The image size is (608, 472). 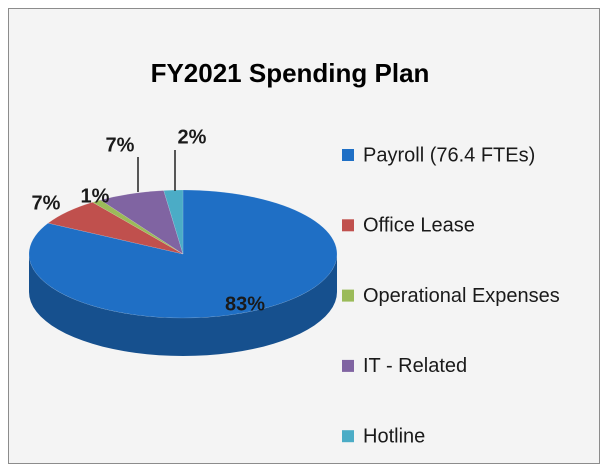 I want to click on pie-slice-side, so click(x=183, y=305).